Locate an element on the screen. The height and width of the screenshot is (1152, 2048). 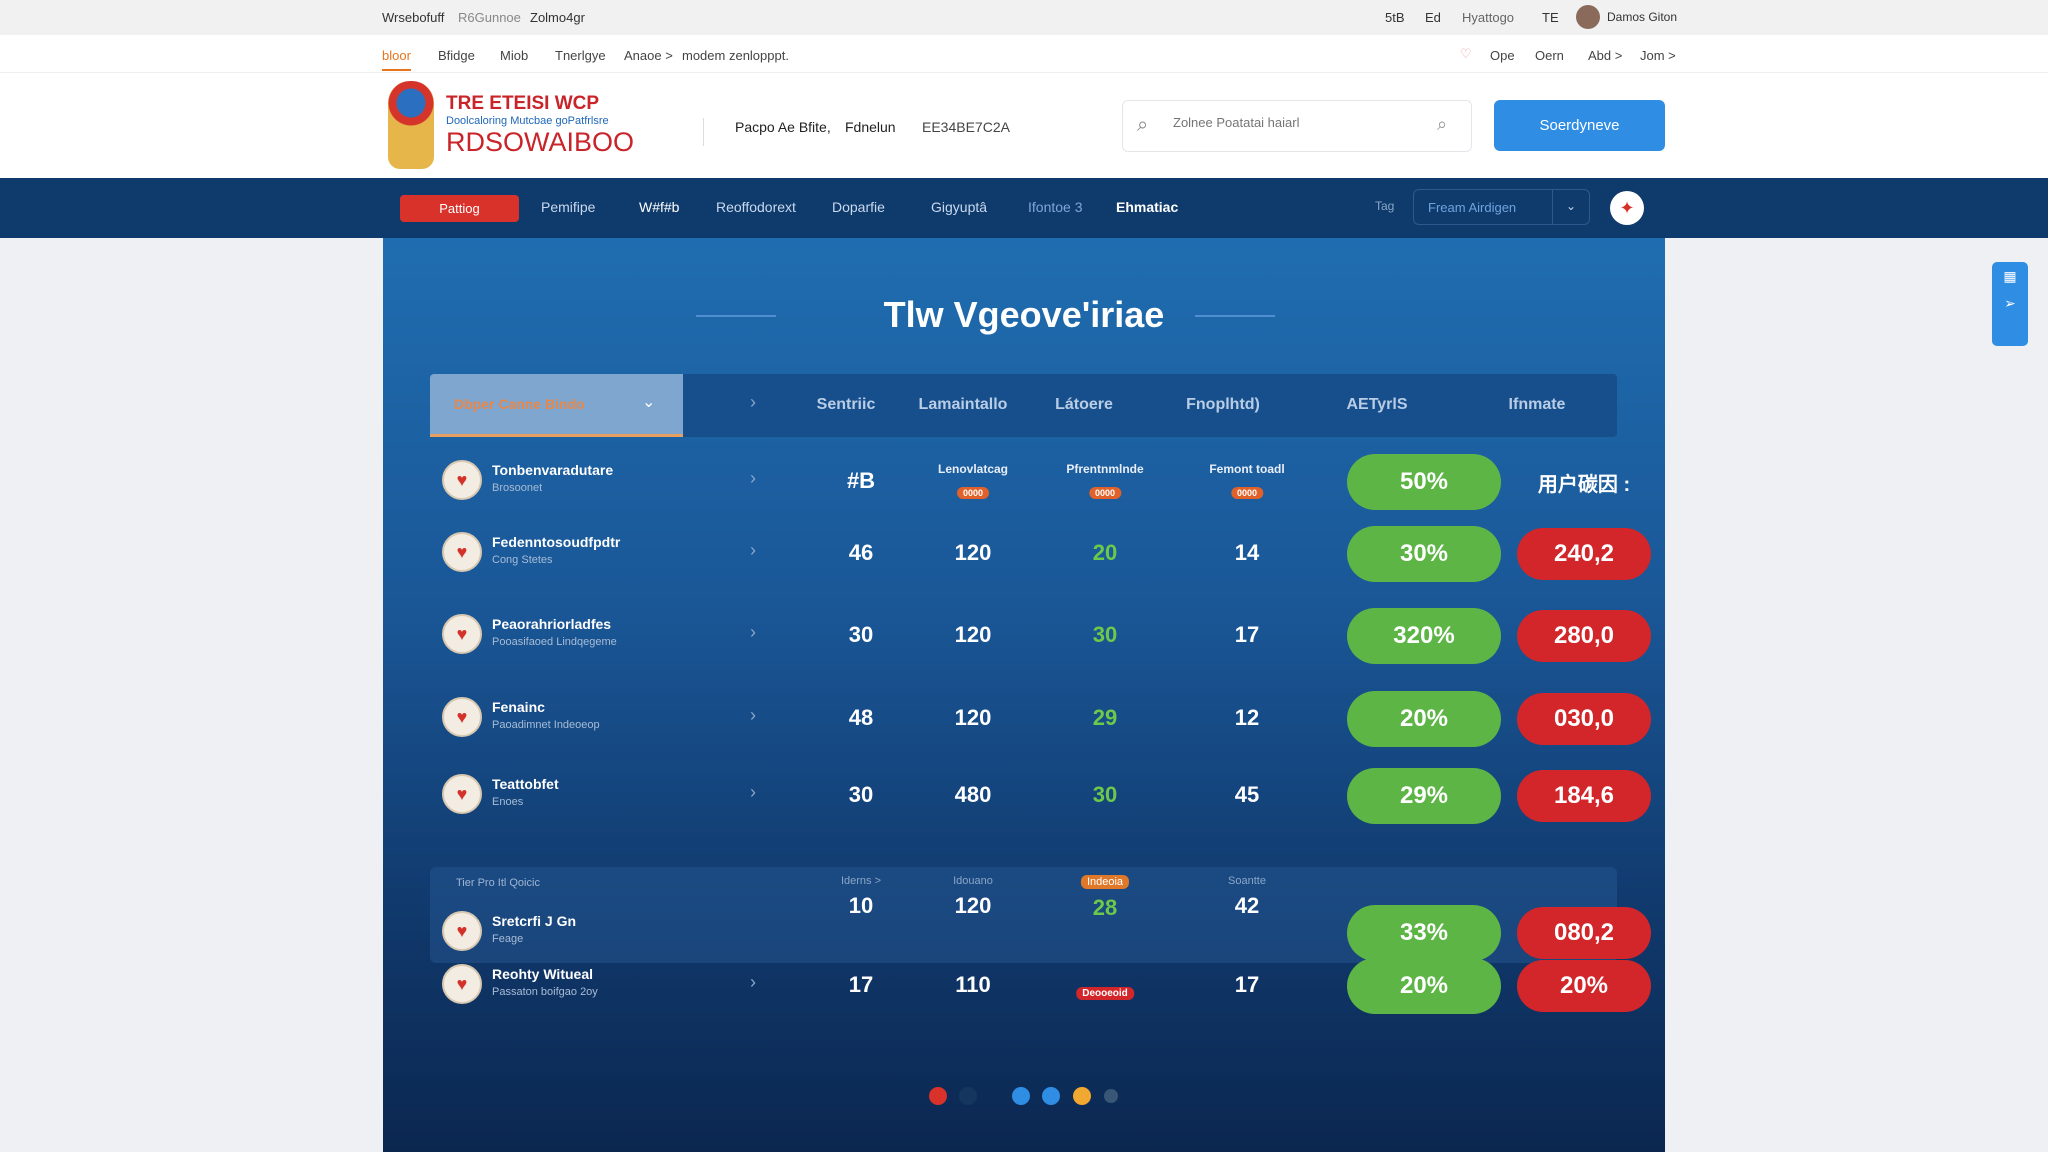
user-name: Damos Giton is located at coordinates (1642, 17).